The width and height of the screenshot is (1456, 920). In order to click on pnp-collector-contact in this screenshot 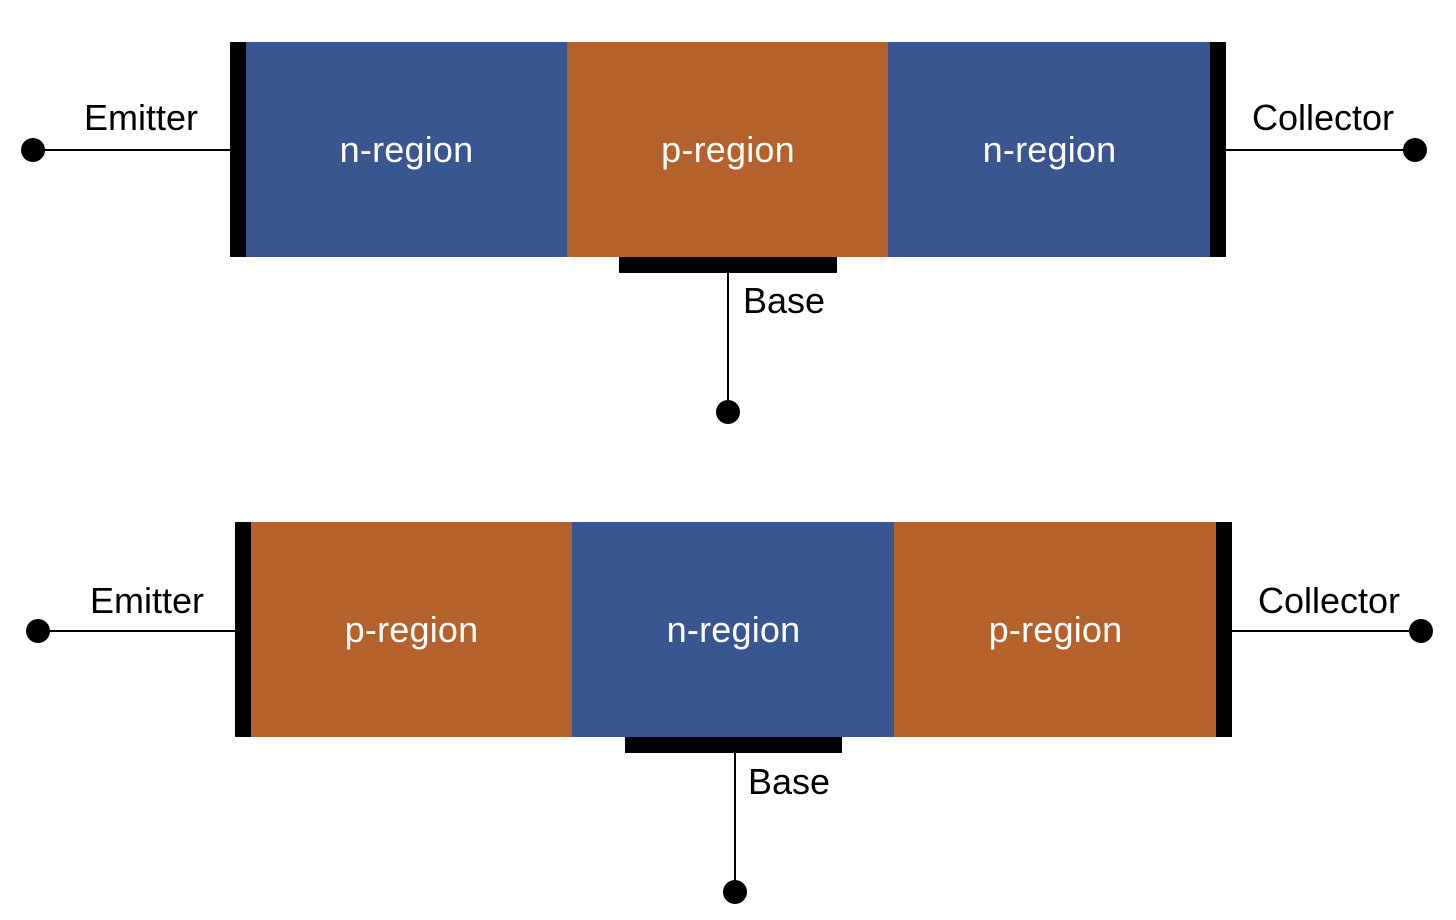, I will do `click(1224, 629)`.